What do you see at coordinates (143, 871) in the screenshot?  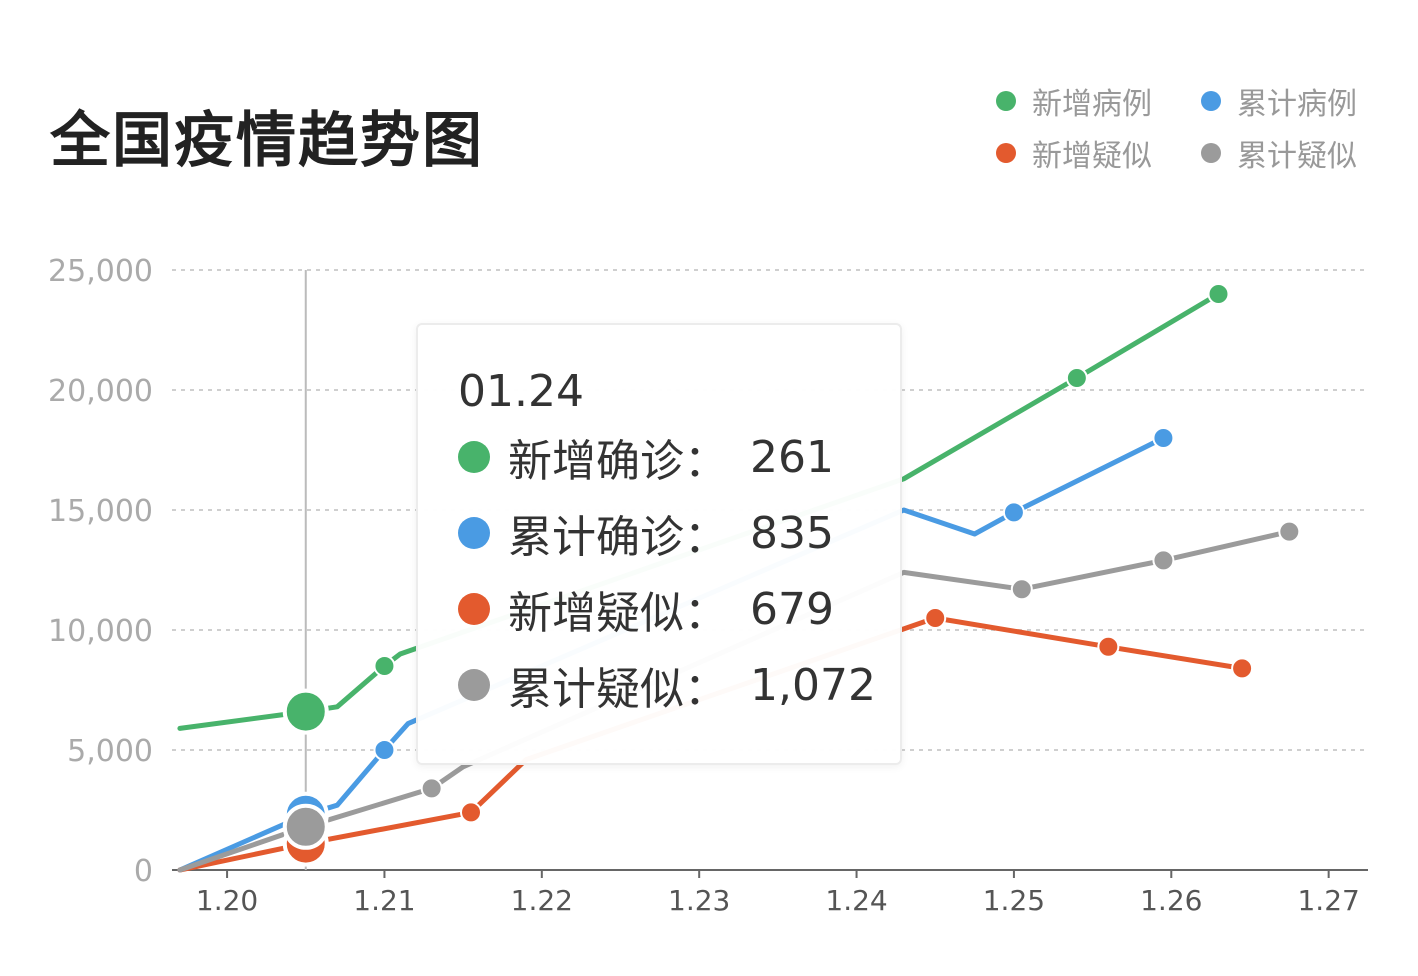 I see `y-tick-label: 0` at bounding box center [143, 871].